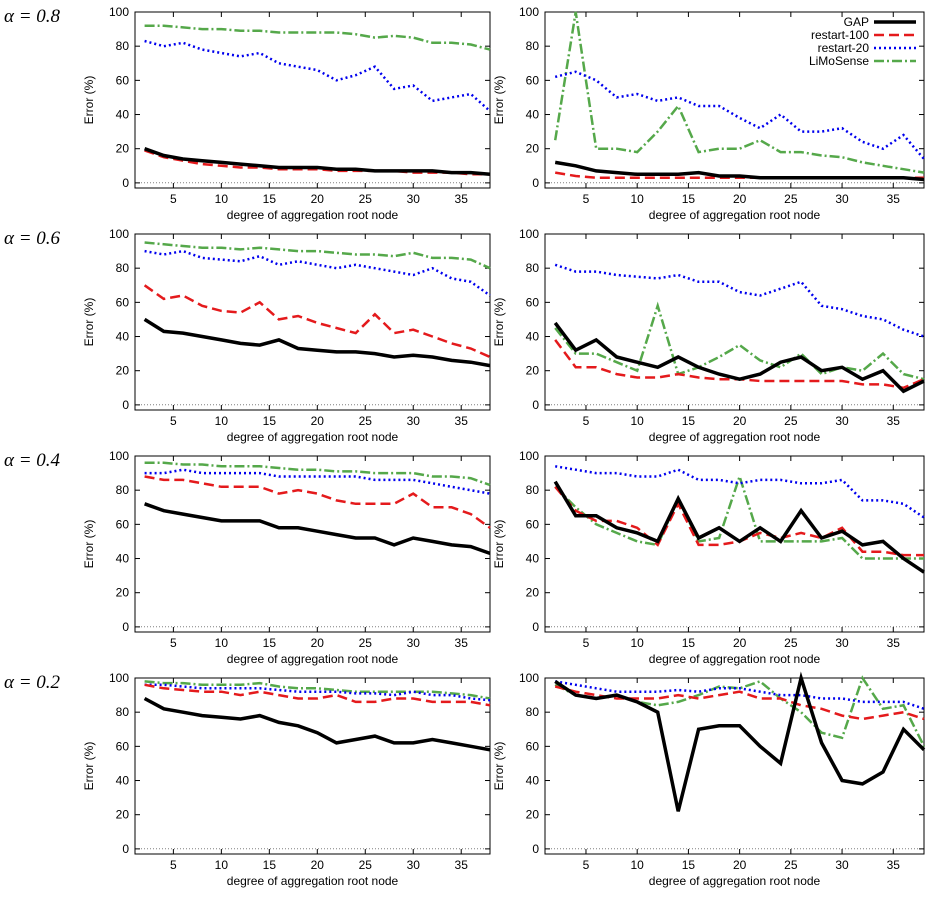 This screenshot has width=927, height=901. I want to click on row-label: α = 0.8, so click(32, 16).